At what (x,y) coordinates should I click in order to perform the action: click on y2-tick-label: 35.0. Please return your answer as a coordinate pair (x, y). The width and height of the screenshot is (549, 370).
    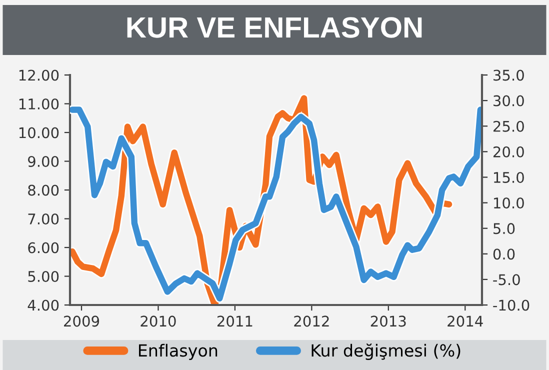
    Looking at the image, I should click on (509, 75).